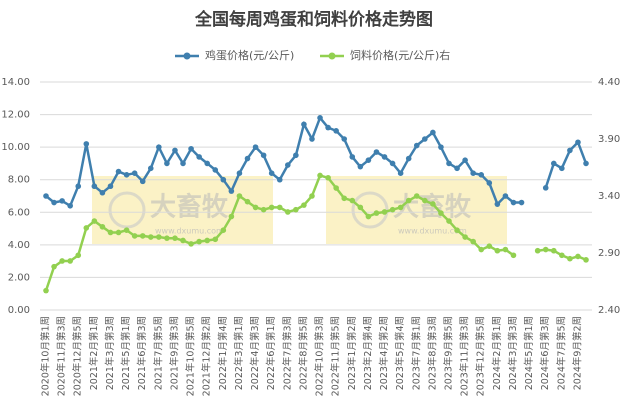 The height and width of the screenshot is (413, 629). I want to click on highlight-band, so click(416, 210).